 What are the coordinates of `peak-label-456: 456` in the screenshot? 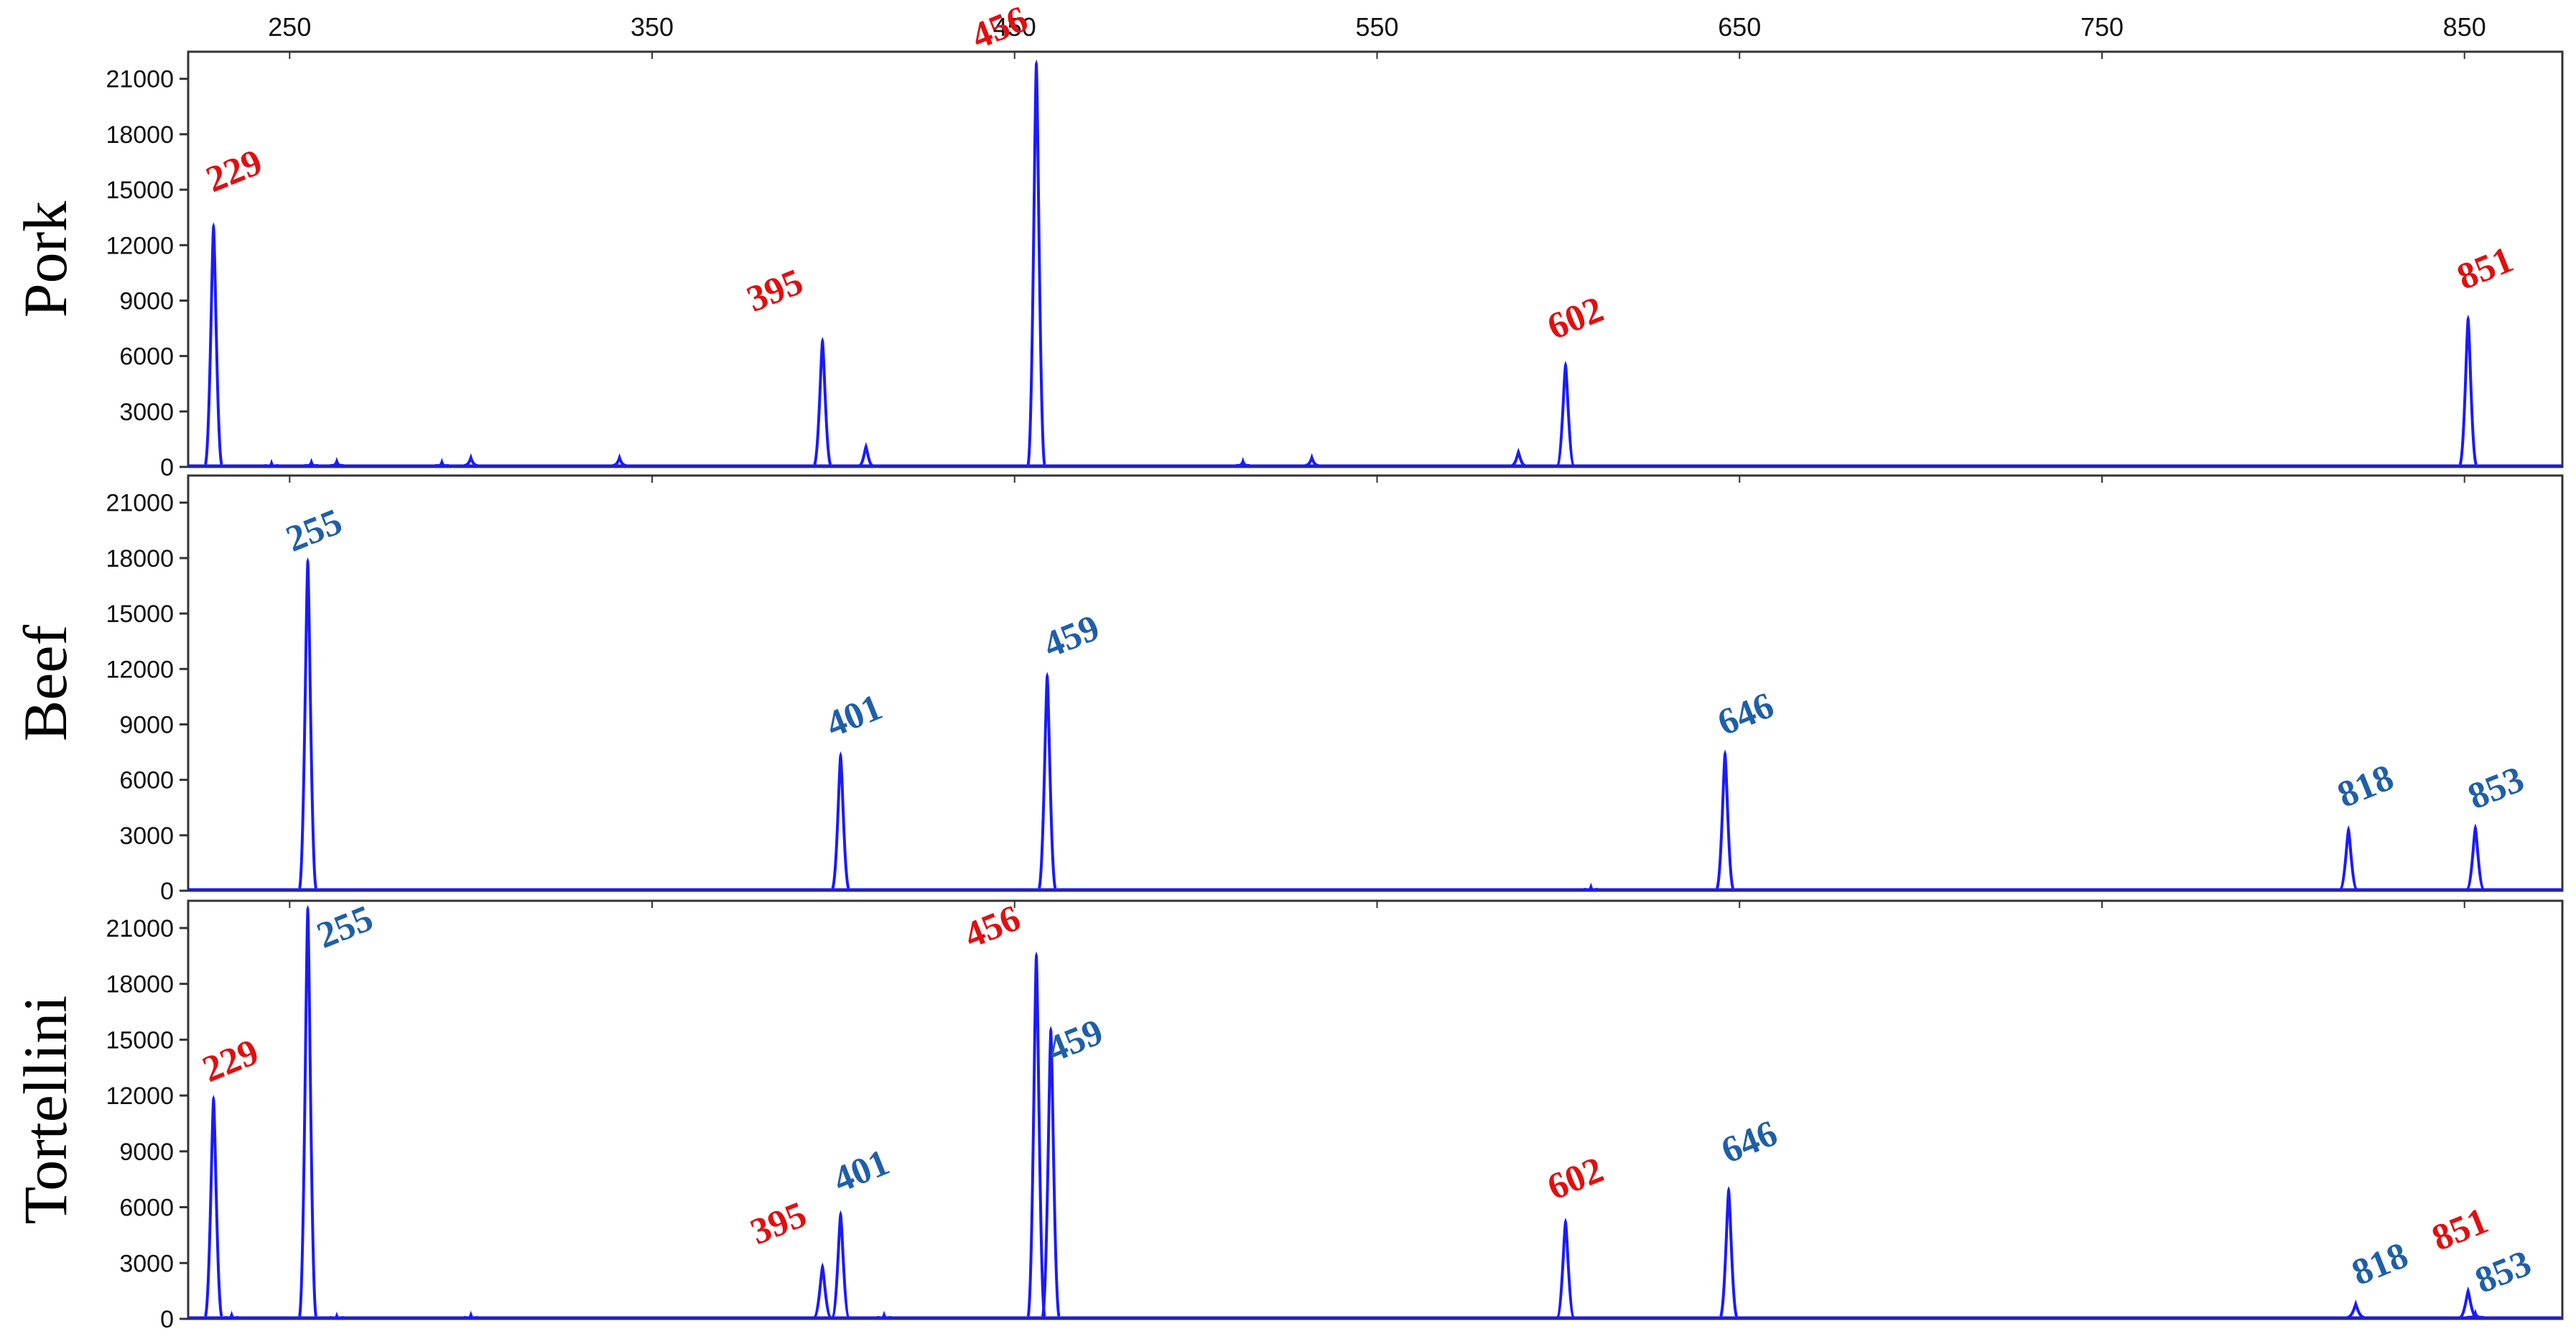 It's located at (999, 29).